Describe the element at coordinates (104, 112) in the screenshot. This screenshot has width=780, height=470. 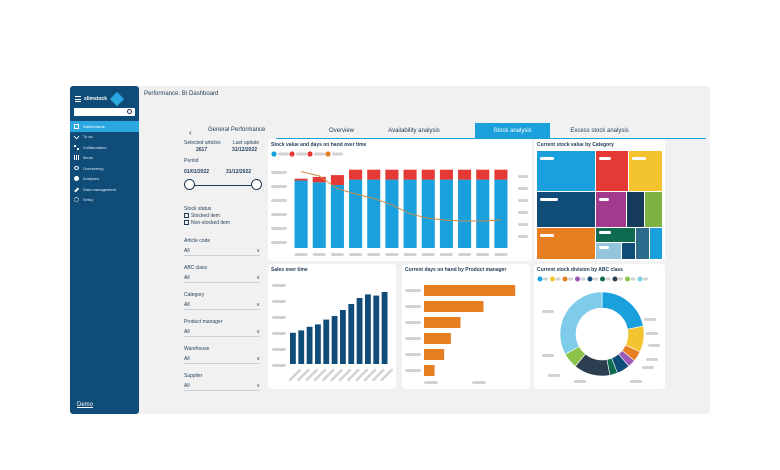
I see `search-input` at that location.